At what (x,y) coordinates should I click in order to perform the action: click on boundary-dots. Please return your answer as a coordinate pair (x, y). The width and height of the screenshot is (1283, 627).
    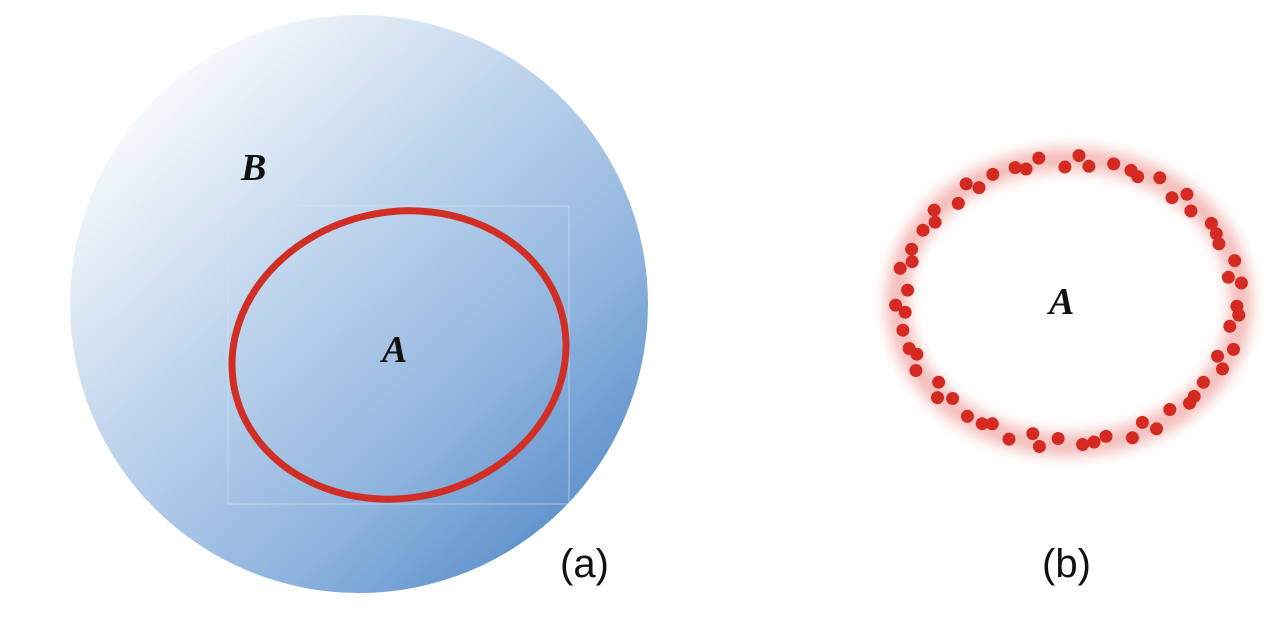
    Looking at the image, I should click on (1068, 301).